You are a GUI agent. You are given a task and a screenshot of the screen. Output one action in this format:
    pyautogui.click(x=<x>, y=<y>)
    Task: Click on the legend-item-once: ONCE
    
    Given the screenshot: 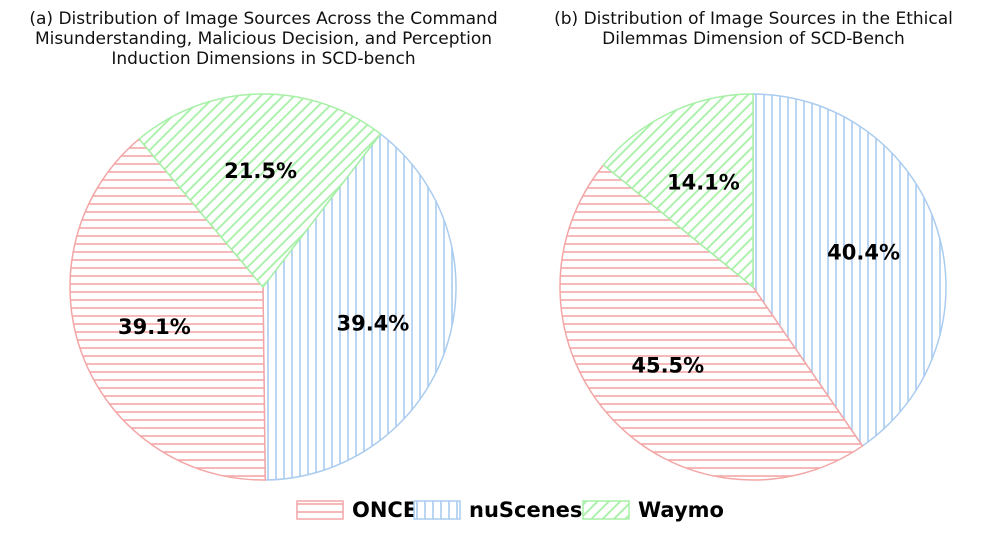 What is the action you would take?
    pyautogui.click(x=356, y=510)
    